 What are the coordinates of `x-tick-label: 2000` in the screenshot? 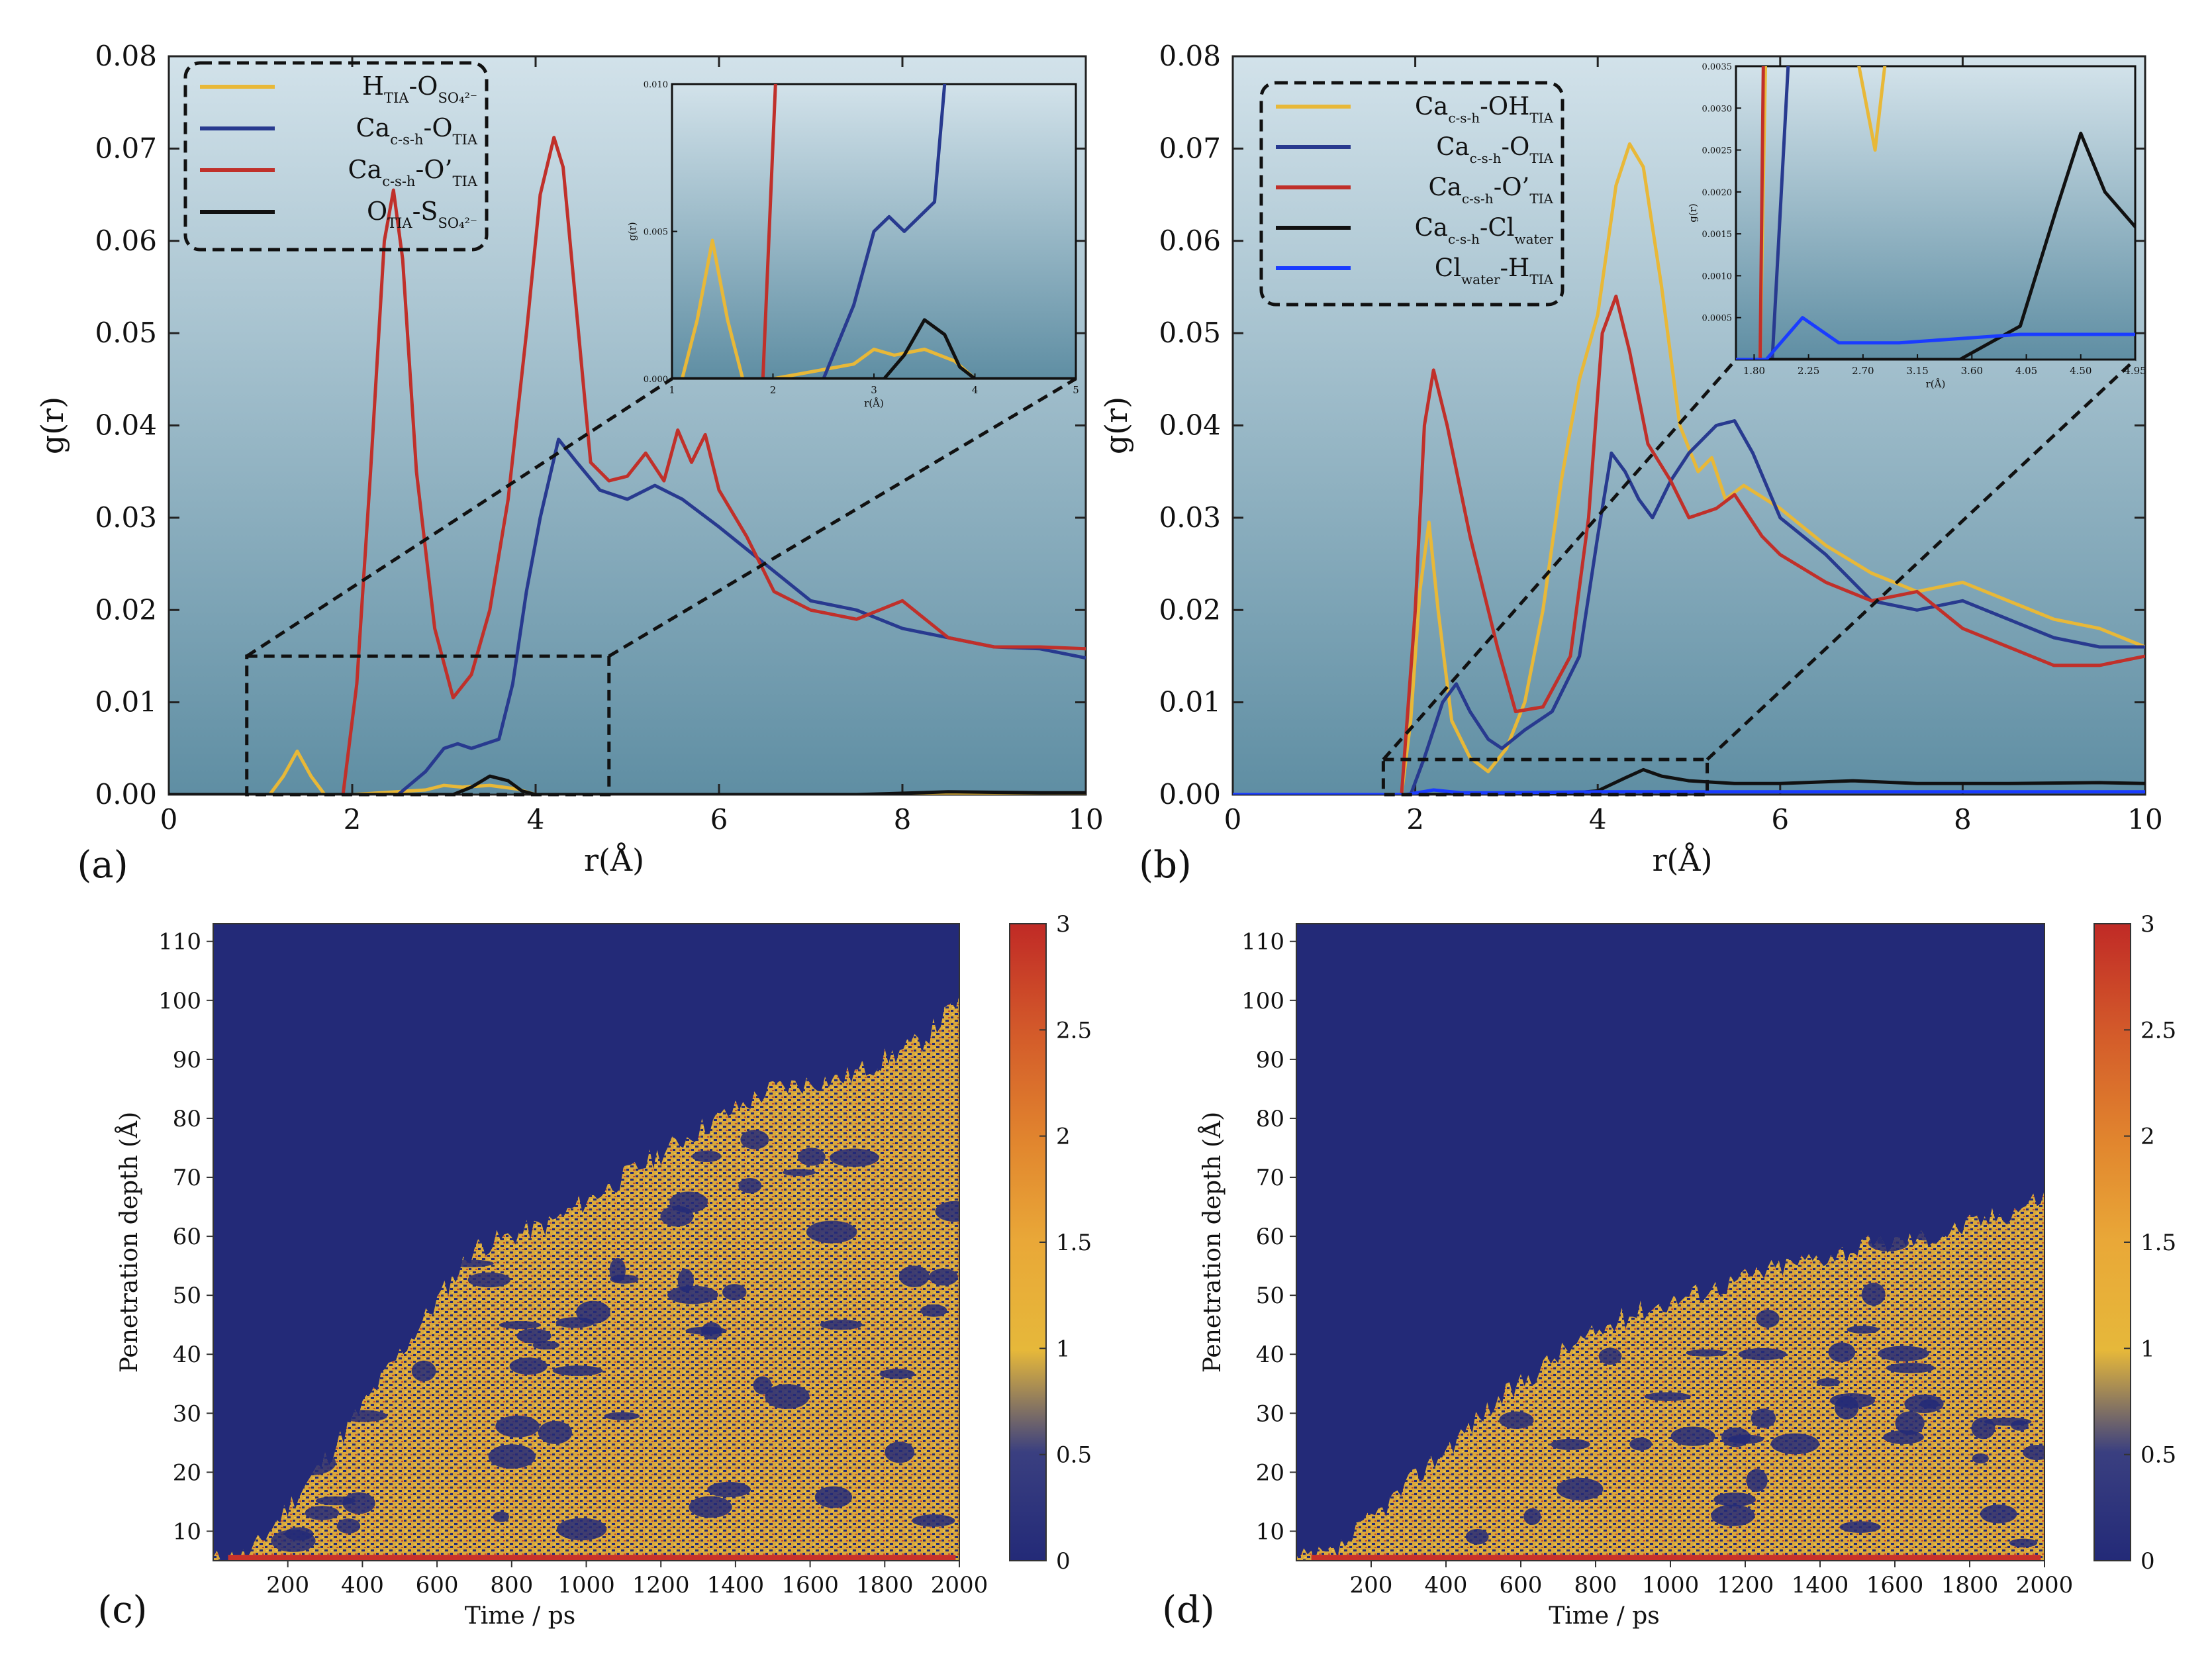 It's located at (959, 1585).